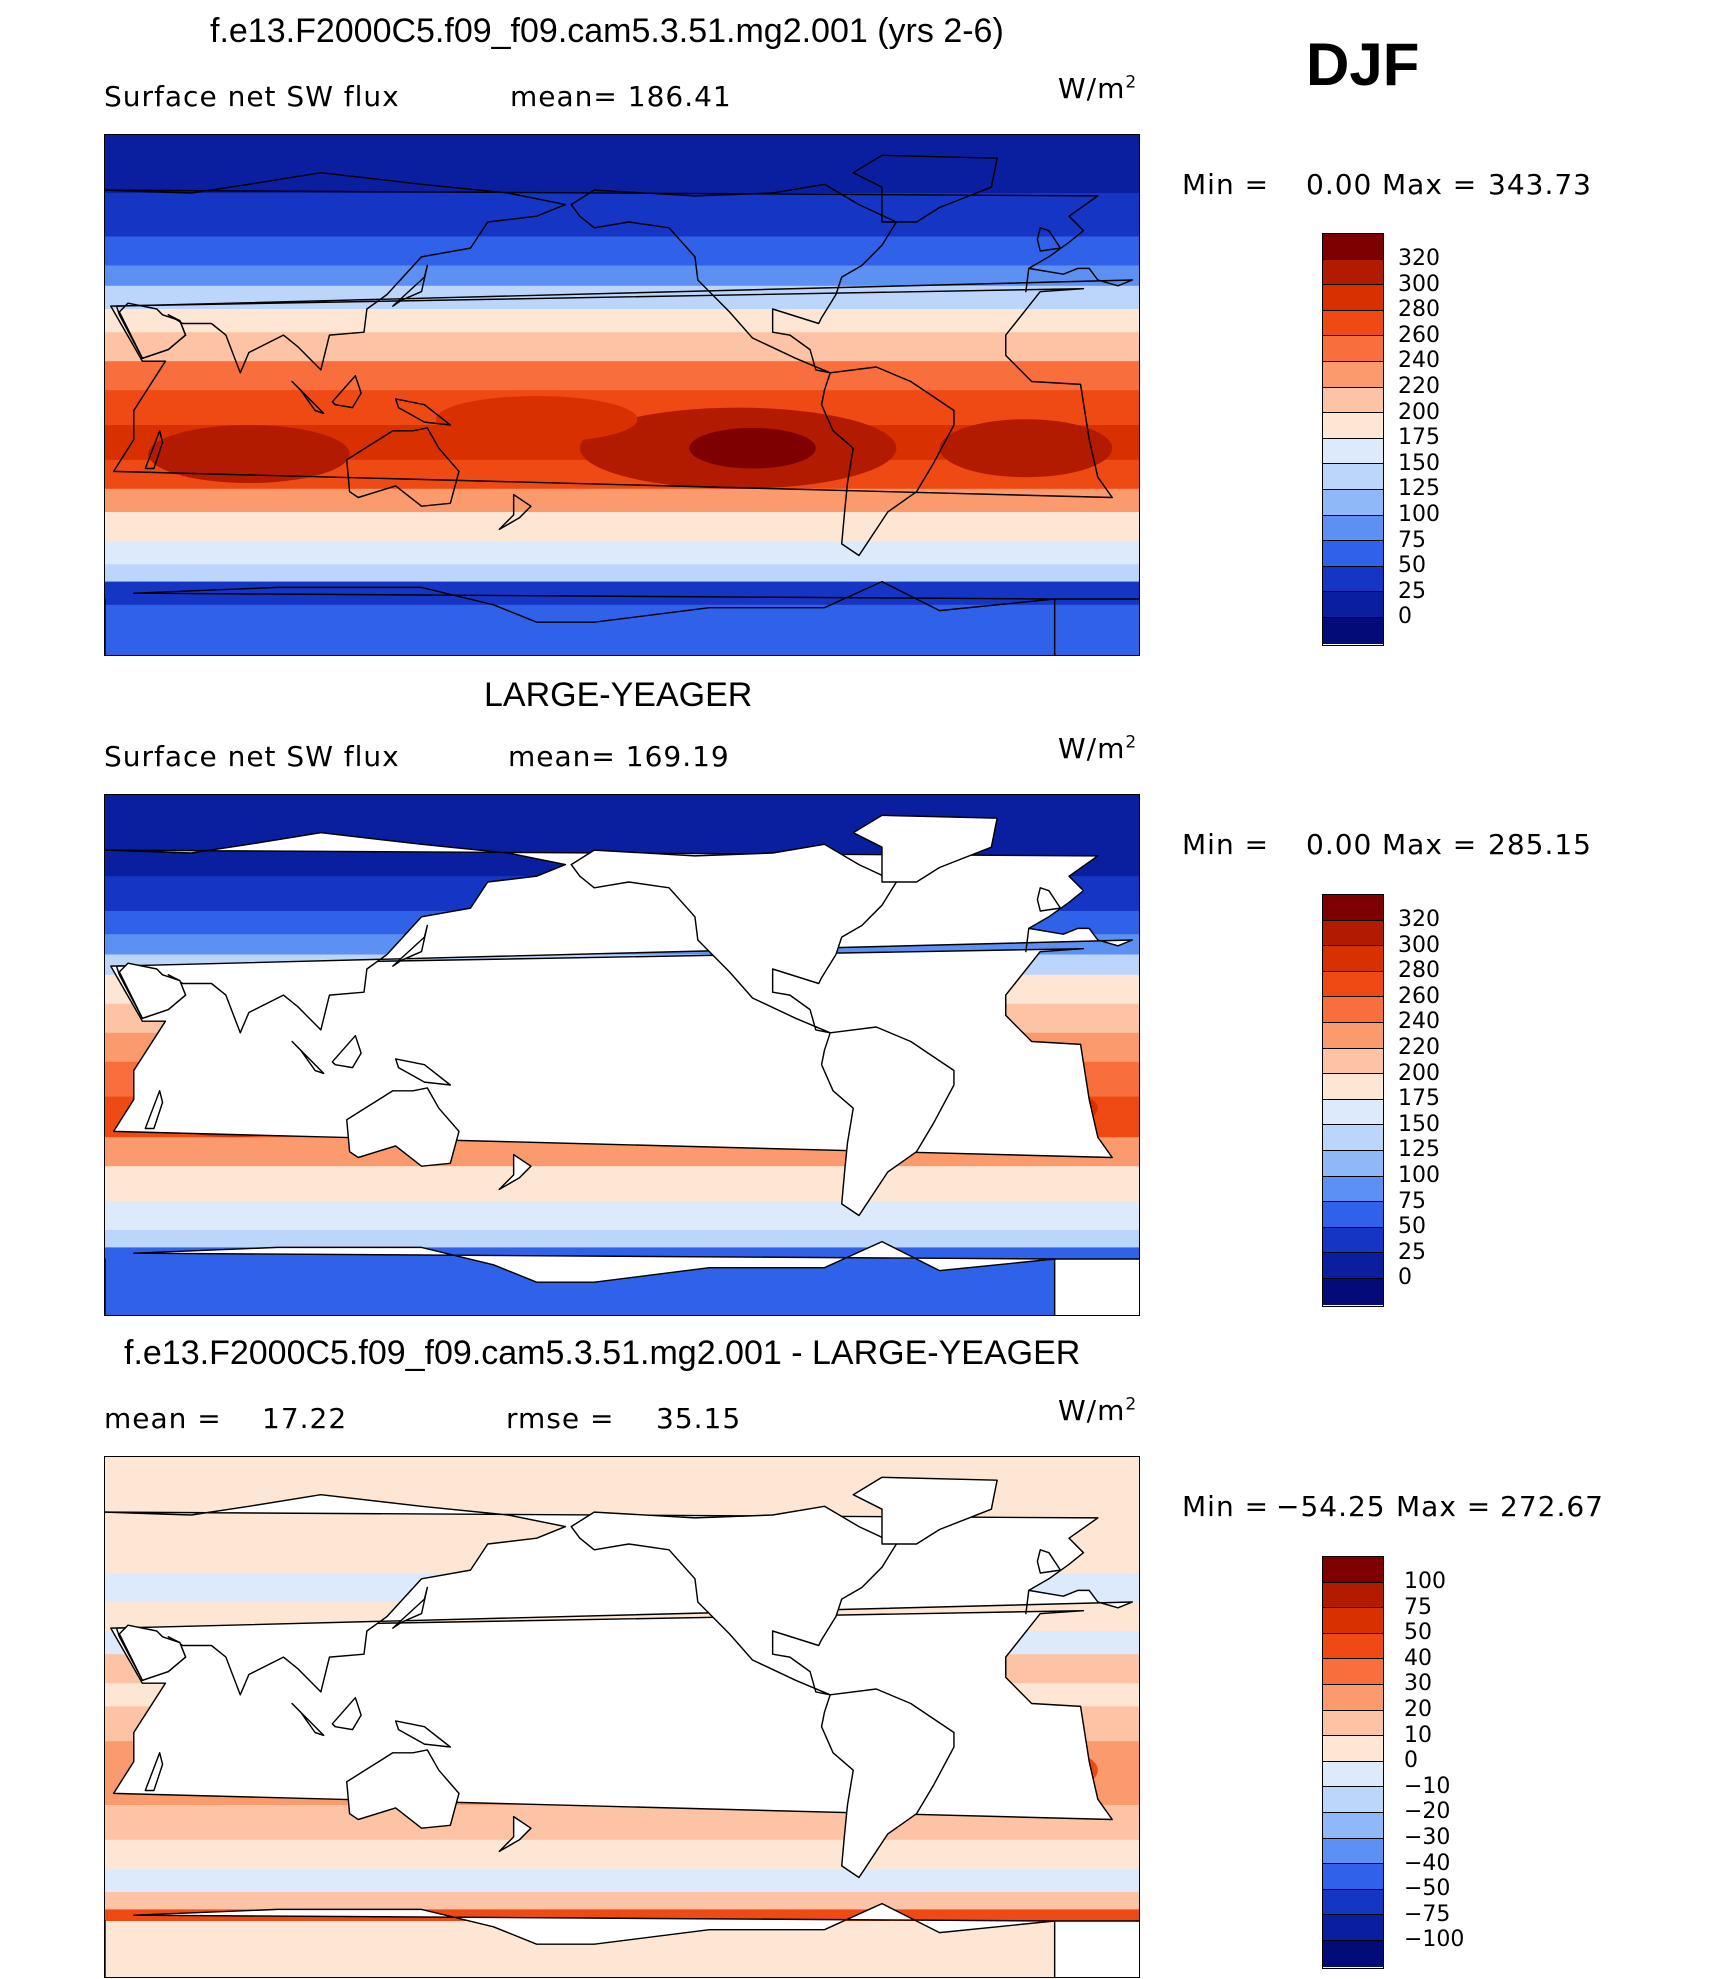 The height and width of the screenshot is (1979, 1710). What do you see at coordinates (1552, 1506) in the screenshot?
I see `panel-3-max-value: 272.67` at bounding box center [1552, 1506].